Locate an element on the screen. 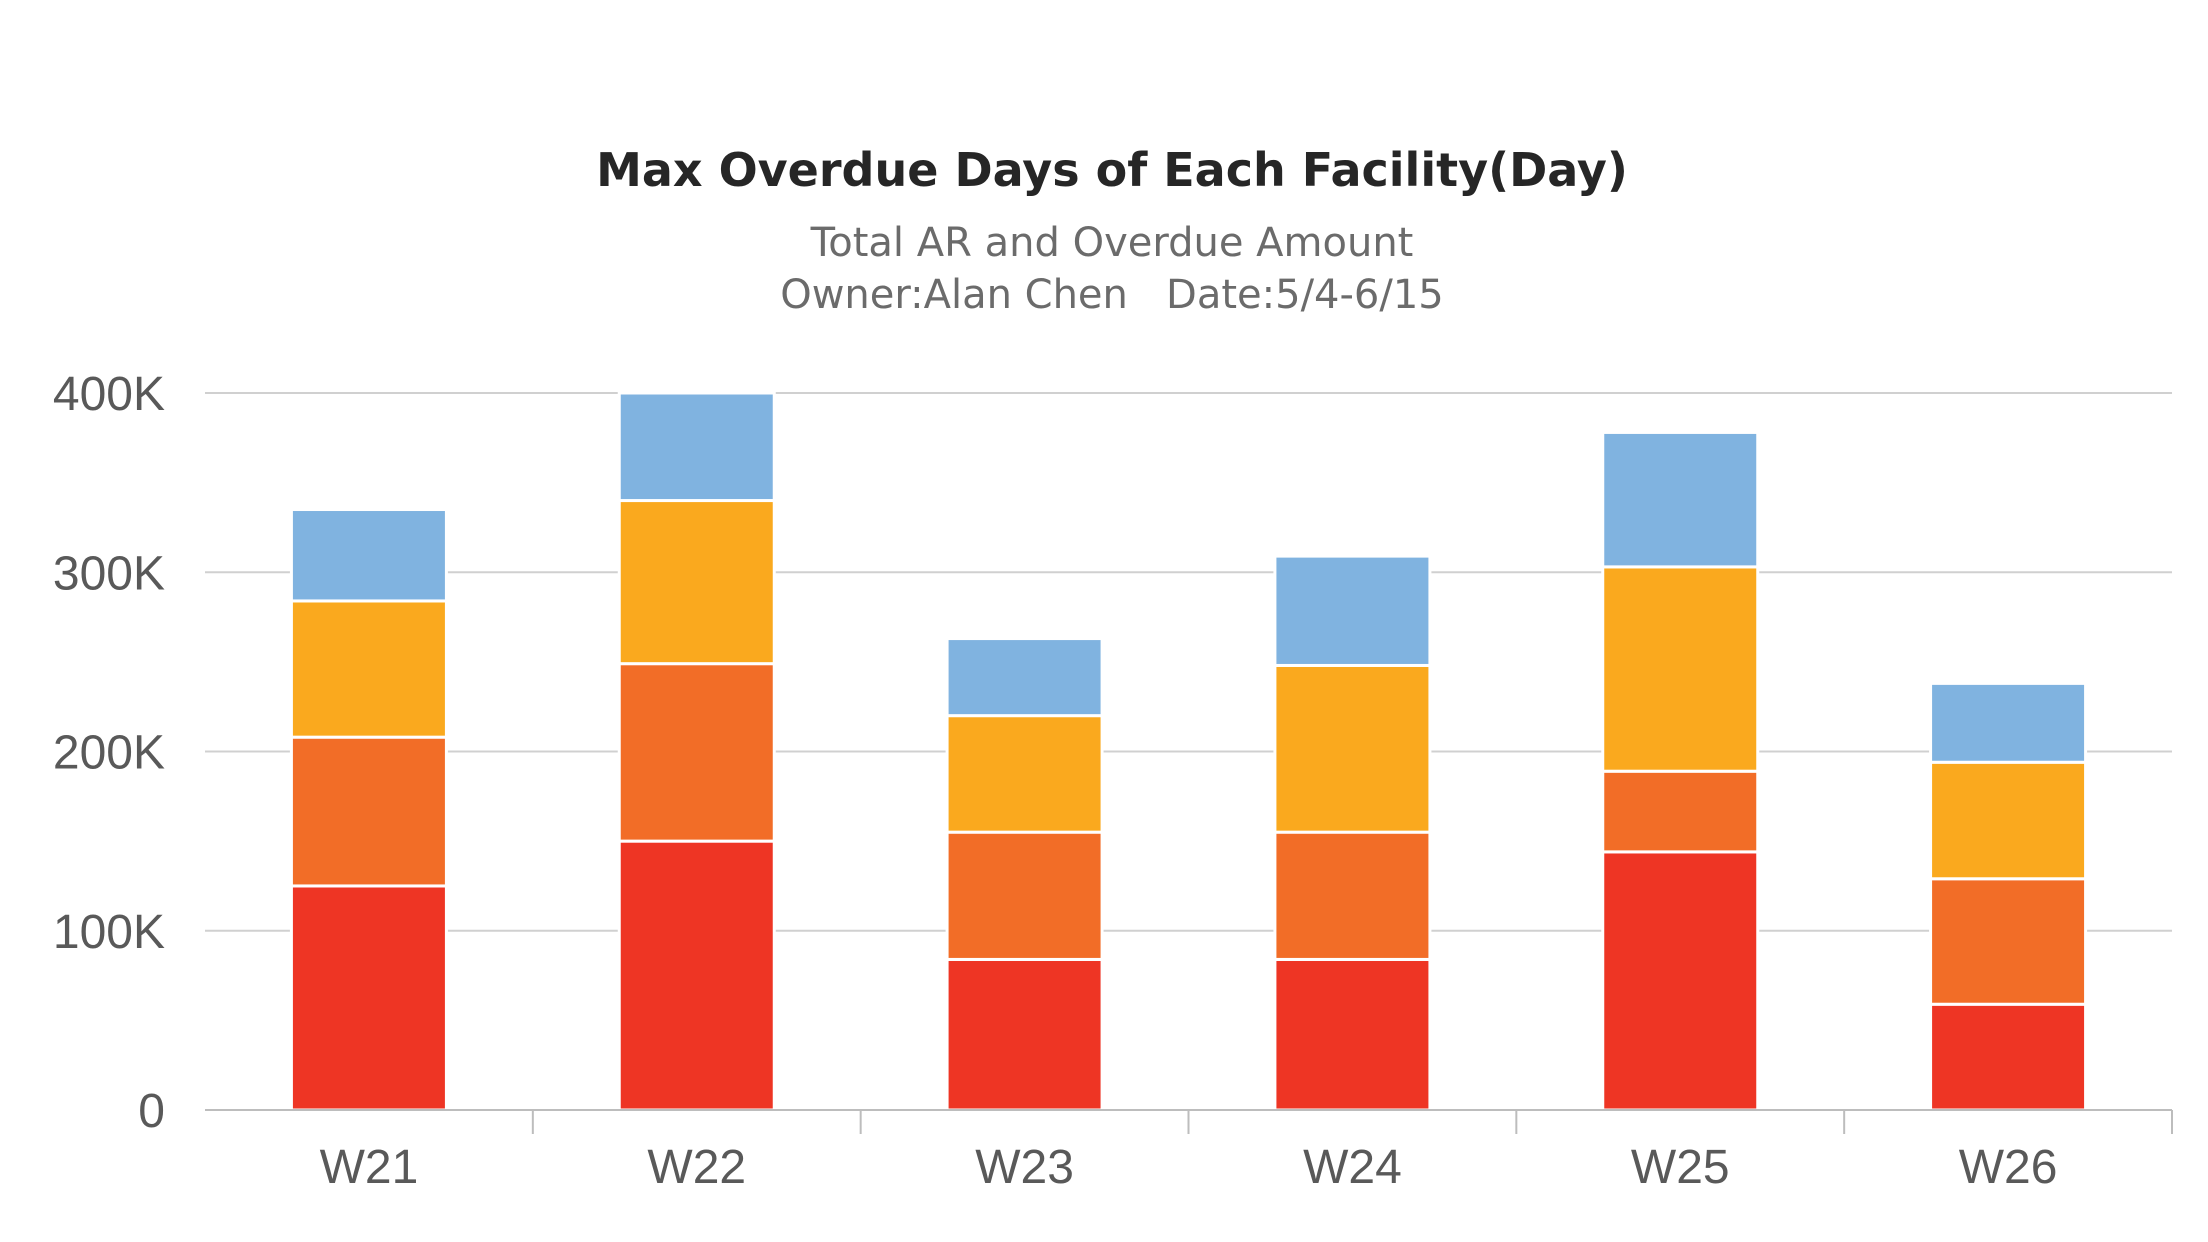 This screenshot has width=2208, height=1242. x-axis-tick-labels: W21 W22 W23 W24 W25 W26 is located at coordinates (1189, 1167).